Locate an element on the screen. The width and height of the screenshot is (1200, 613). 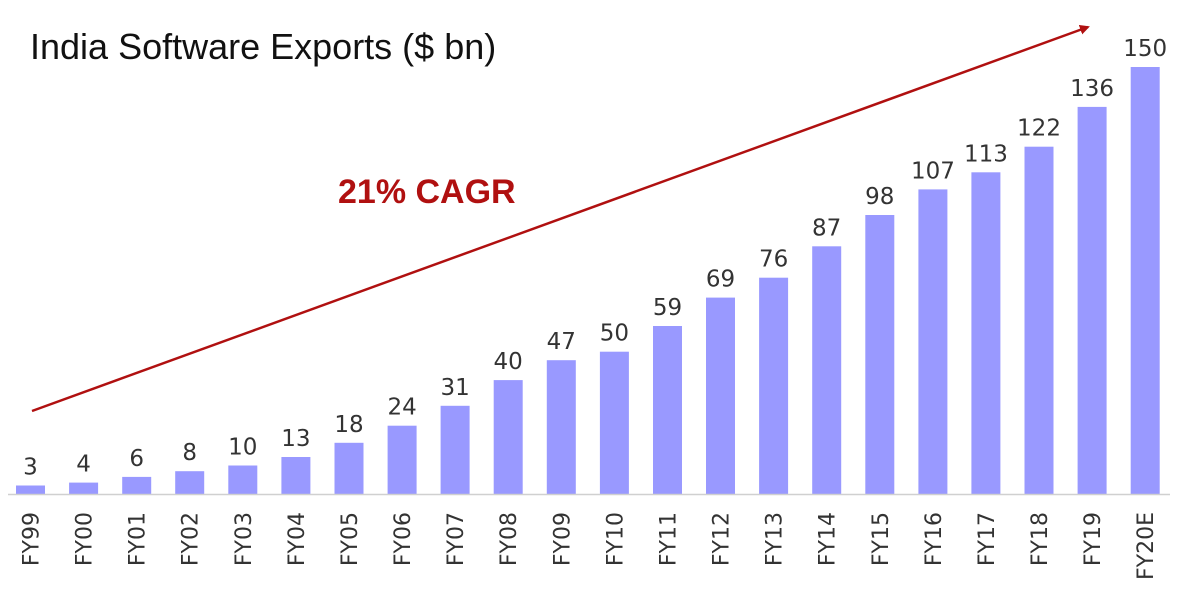
x-tick-label-fy10: FY10 is located at coordinates (615, 539).